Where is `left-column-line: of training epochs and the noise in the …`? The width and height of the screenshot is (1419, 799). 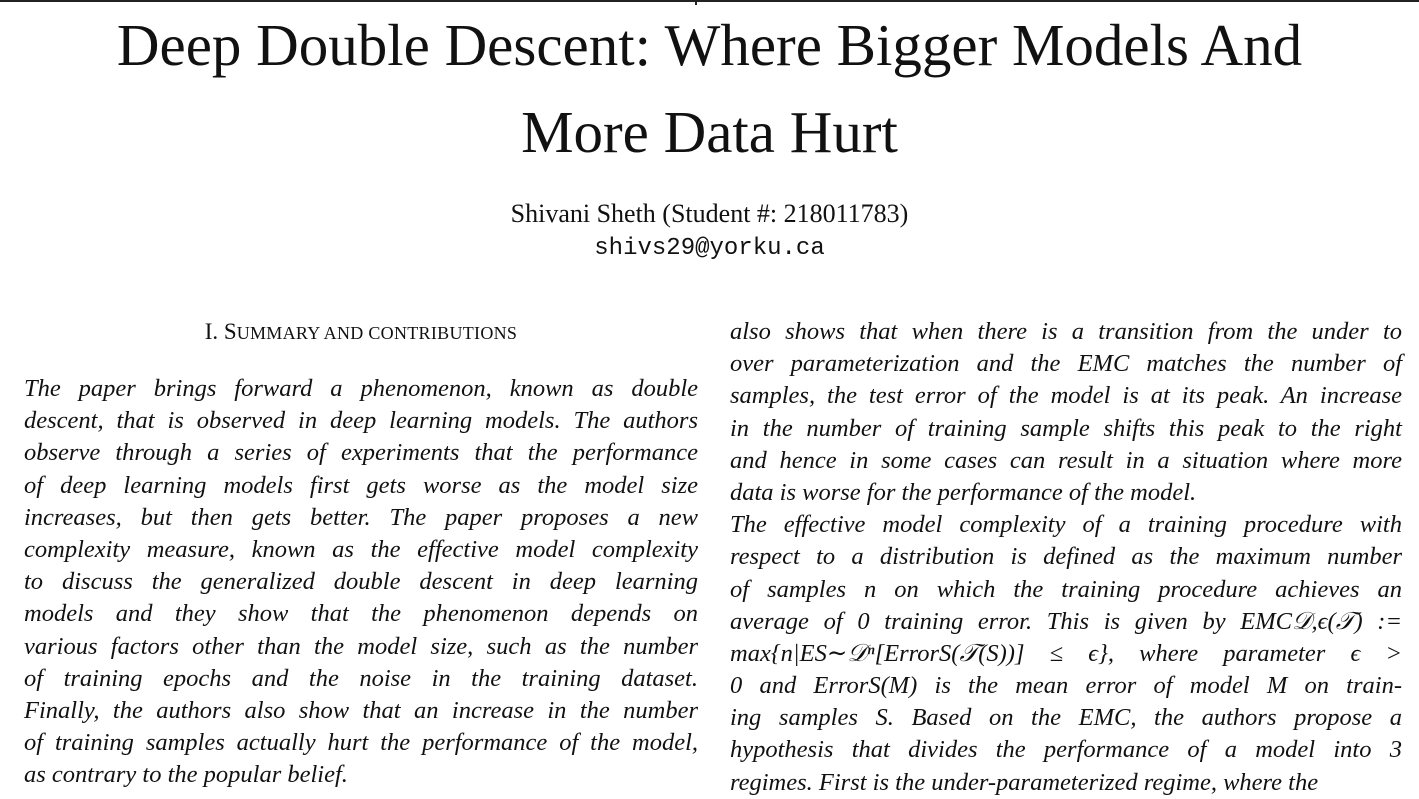 left-column-line: of training epochs and the noise in the … is located at coordinates (361, 678).